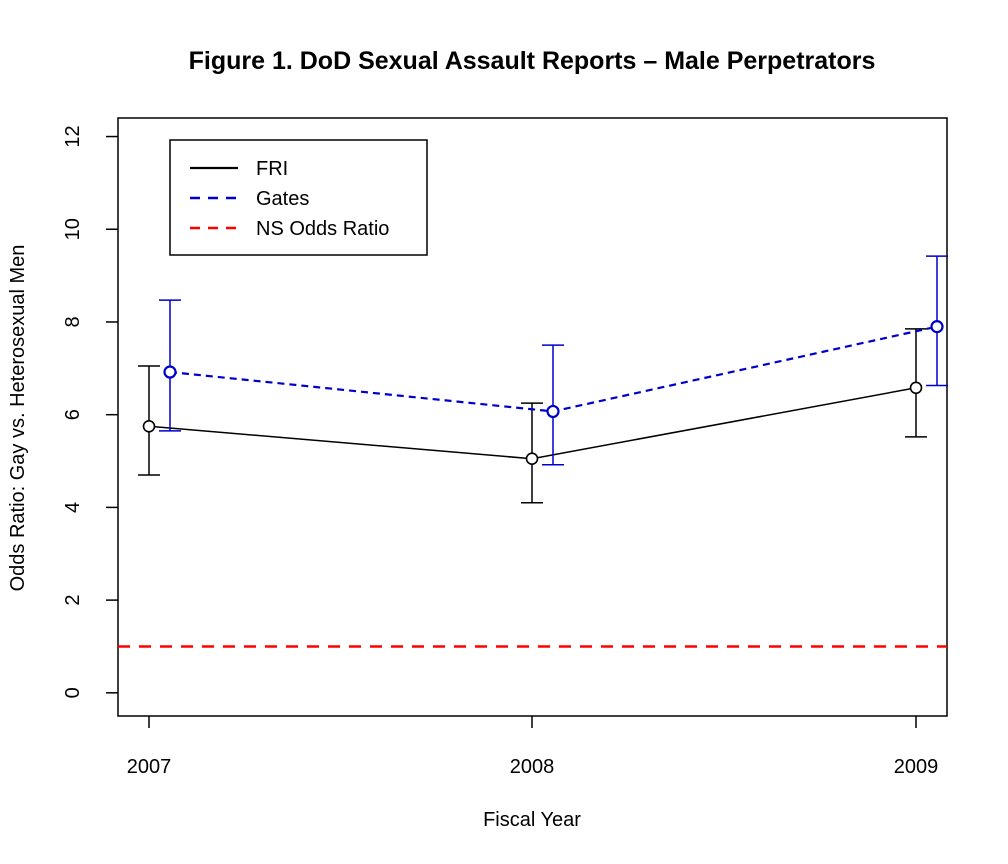 This screenshot has height=864, width=1008. I want to click on y-tick-label: 0, so click(73, 692).